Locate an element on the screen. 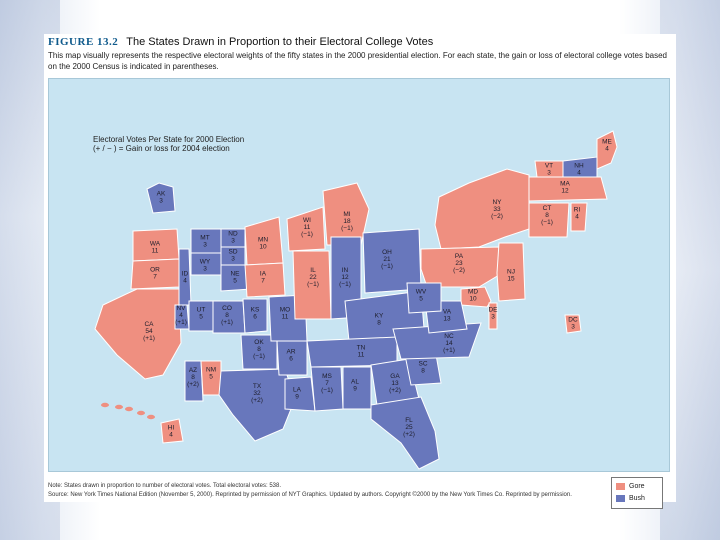 The width and height of the screenshot is (720, 540). state-label-oh-1: 21 is located at coordinates (387, 259).